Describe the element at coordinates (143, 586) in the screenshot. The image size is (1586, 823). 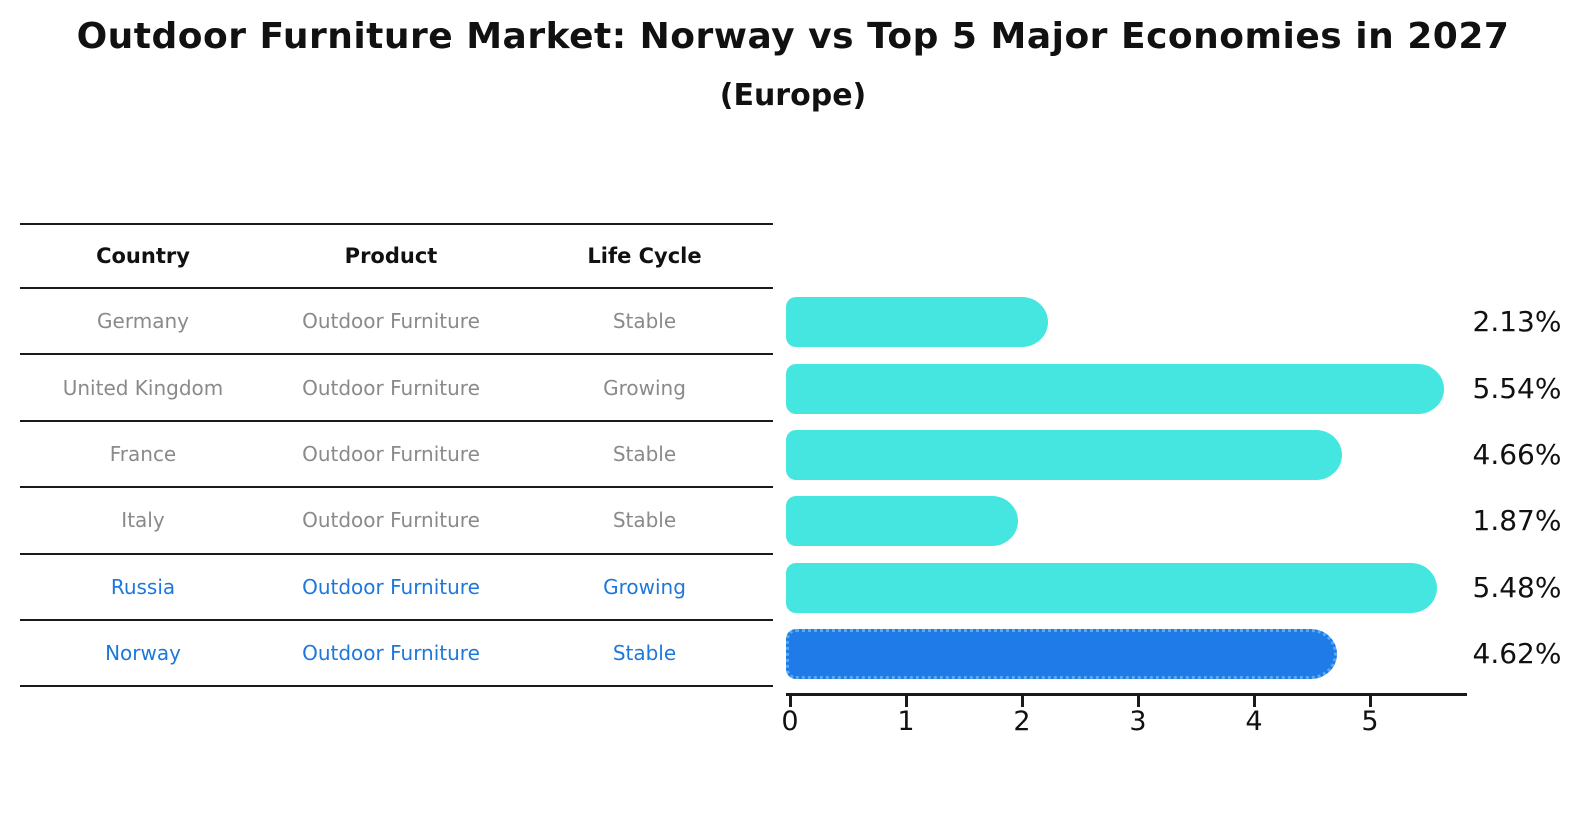
I see `cell-country: Russia` at that location.